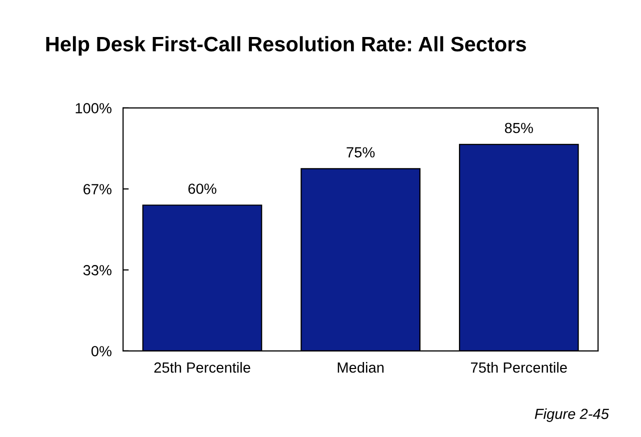  Describe the element at coordinates (361, 367) in the screenshot. I see `x-tick-label: Median` at that location.